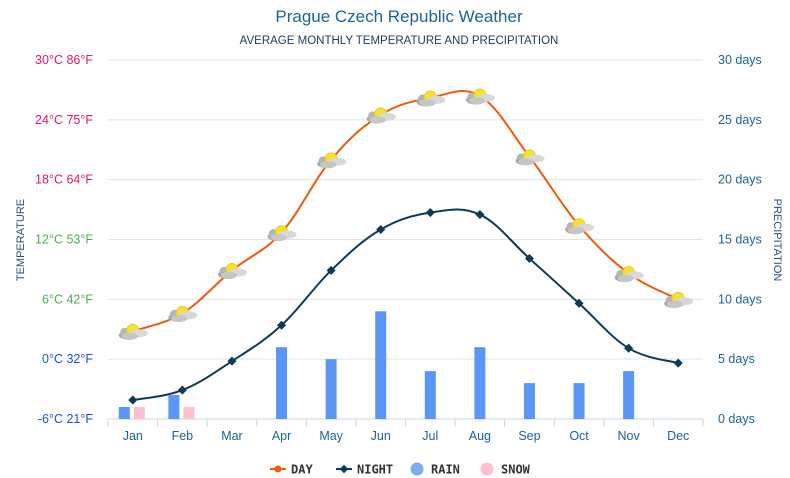 Image resolution: width=790 pixels, height=478 pixels. I want to click on x-tick-label: Oct, so click(579, 436).